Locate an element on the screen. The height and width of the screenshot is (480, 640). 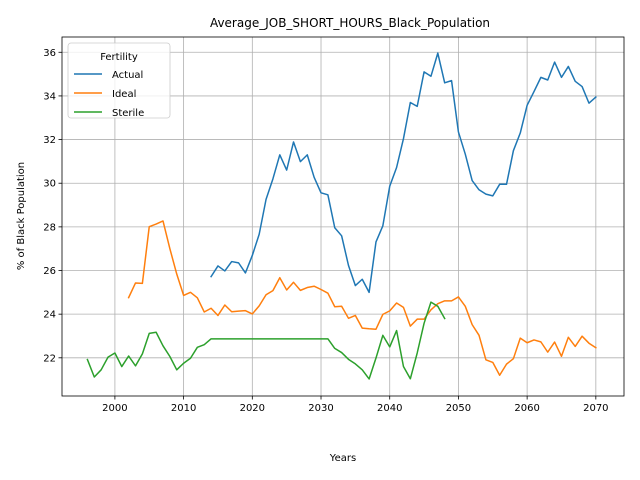
y-tick-label: 32 is located at coordinates (49, 140).